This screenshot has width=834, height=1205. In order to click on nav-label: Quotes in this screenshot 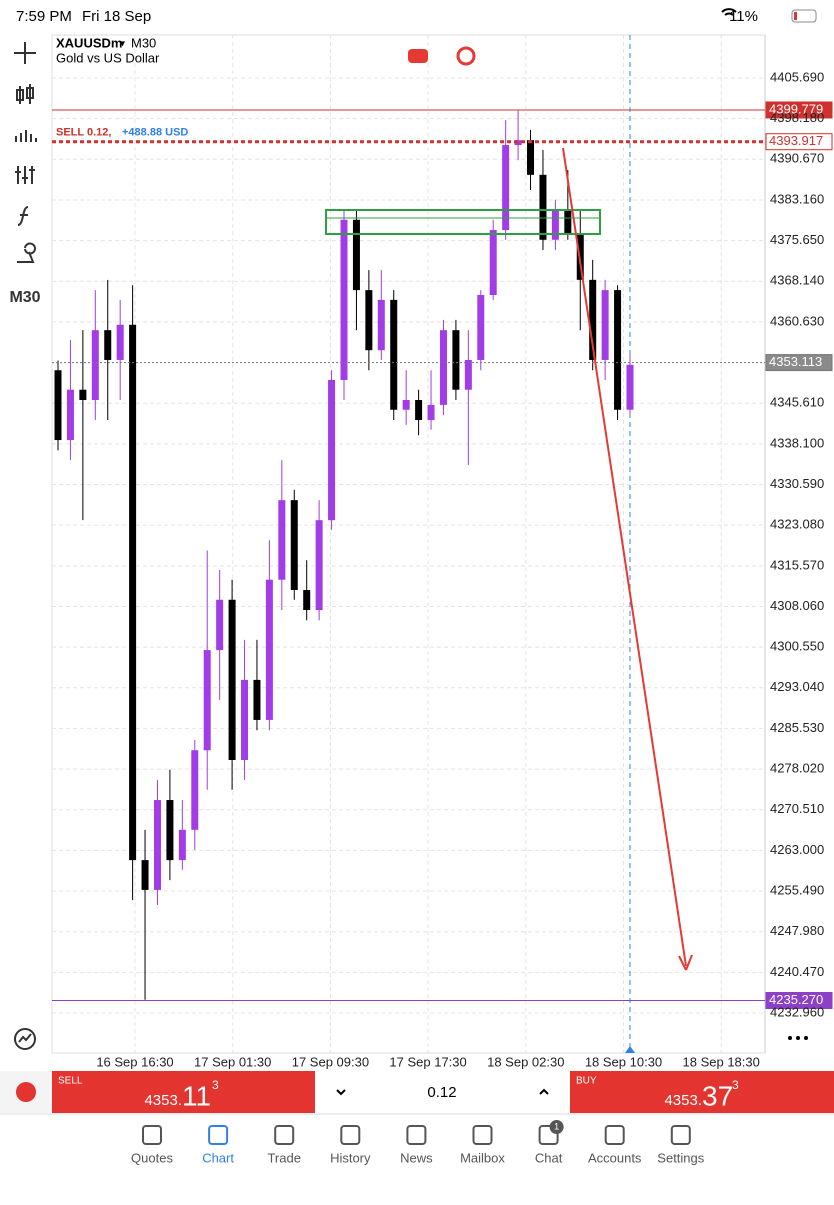, I will do `click(152, 1157)`.